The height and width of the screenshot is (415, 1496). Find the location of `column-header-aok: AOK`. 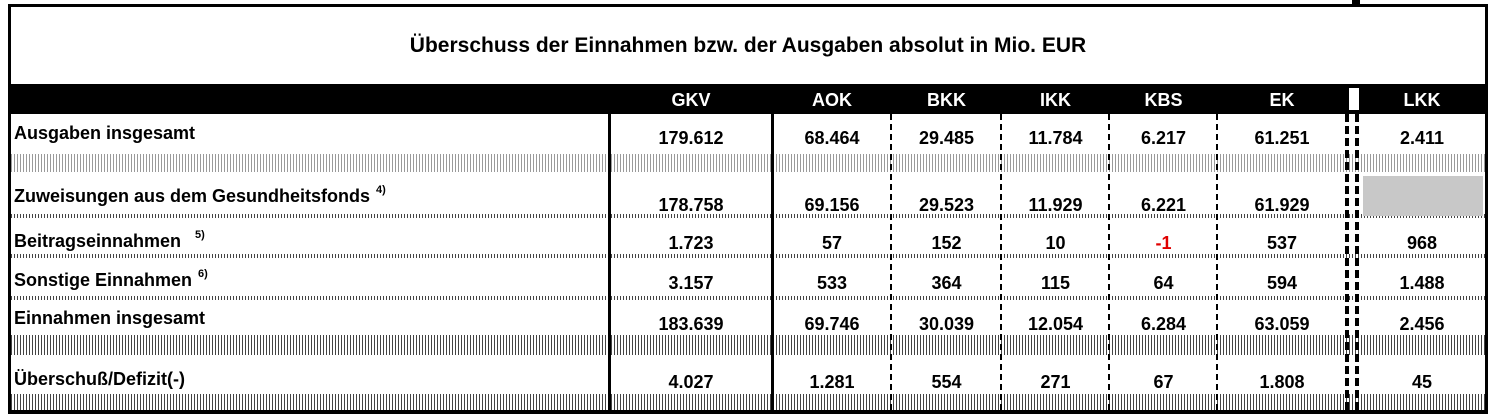

column-header-aok: AOK is located at coordinates (832, 100).